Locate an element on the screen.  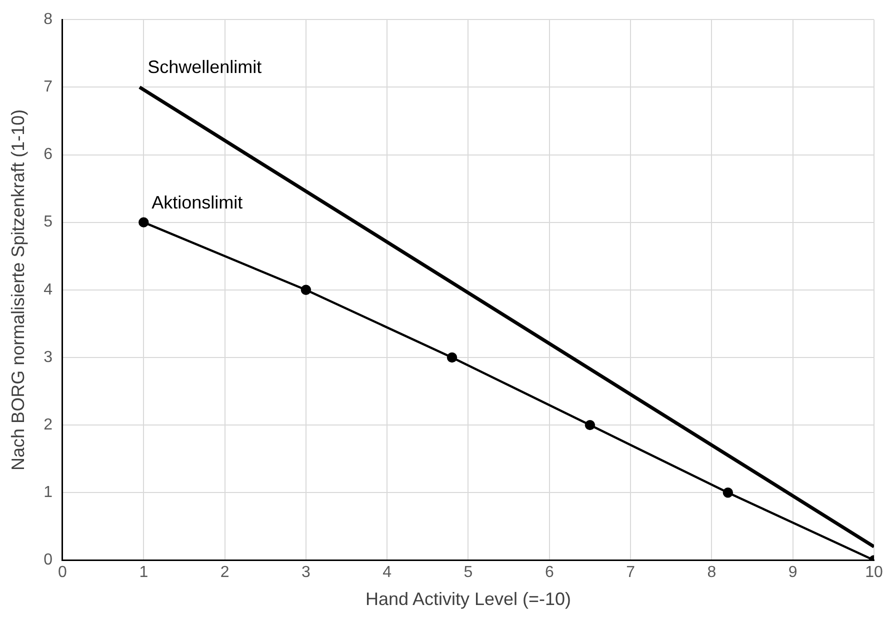
x-axis-title: Hand Activity Level (=-10) is located at coordinates (468, 599).